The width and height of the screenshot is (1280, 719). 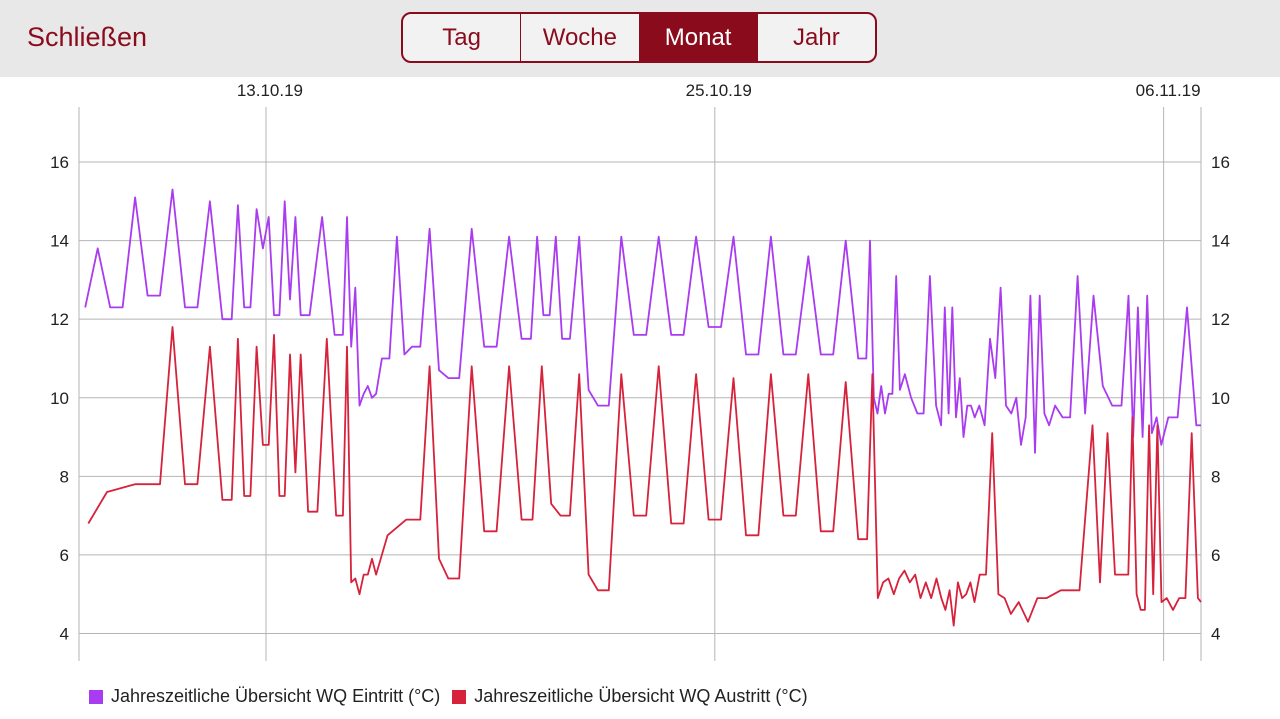 I want to click on y-tick-label-left: 12, so click(x=59, y=319).